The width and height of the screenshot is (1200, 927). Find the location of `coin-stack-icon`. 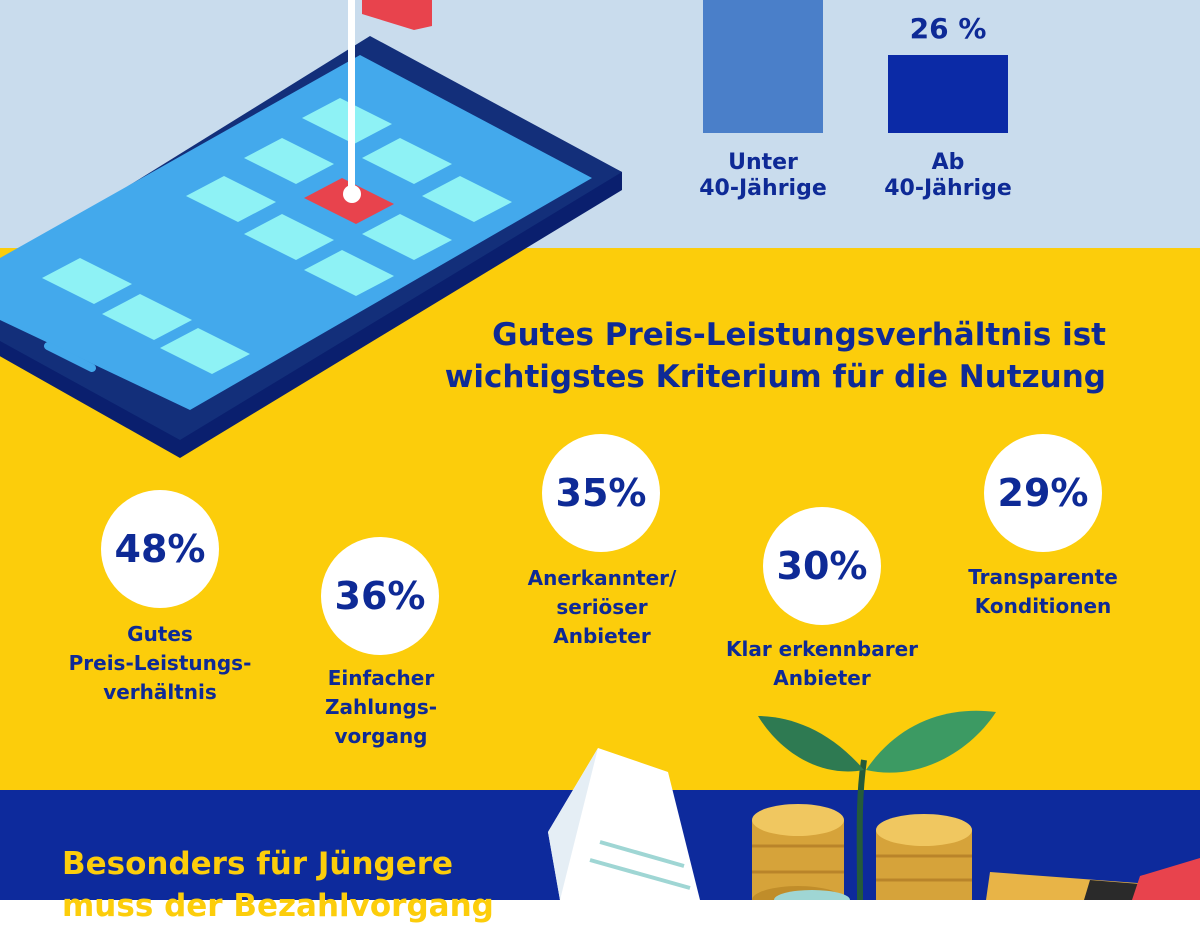

coin-stack-icon is located at coordinates (862, 852).